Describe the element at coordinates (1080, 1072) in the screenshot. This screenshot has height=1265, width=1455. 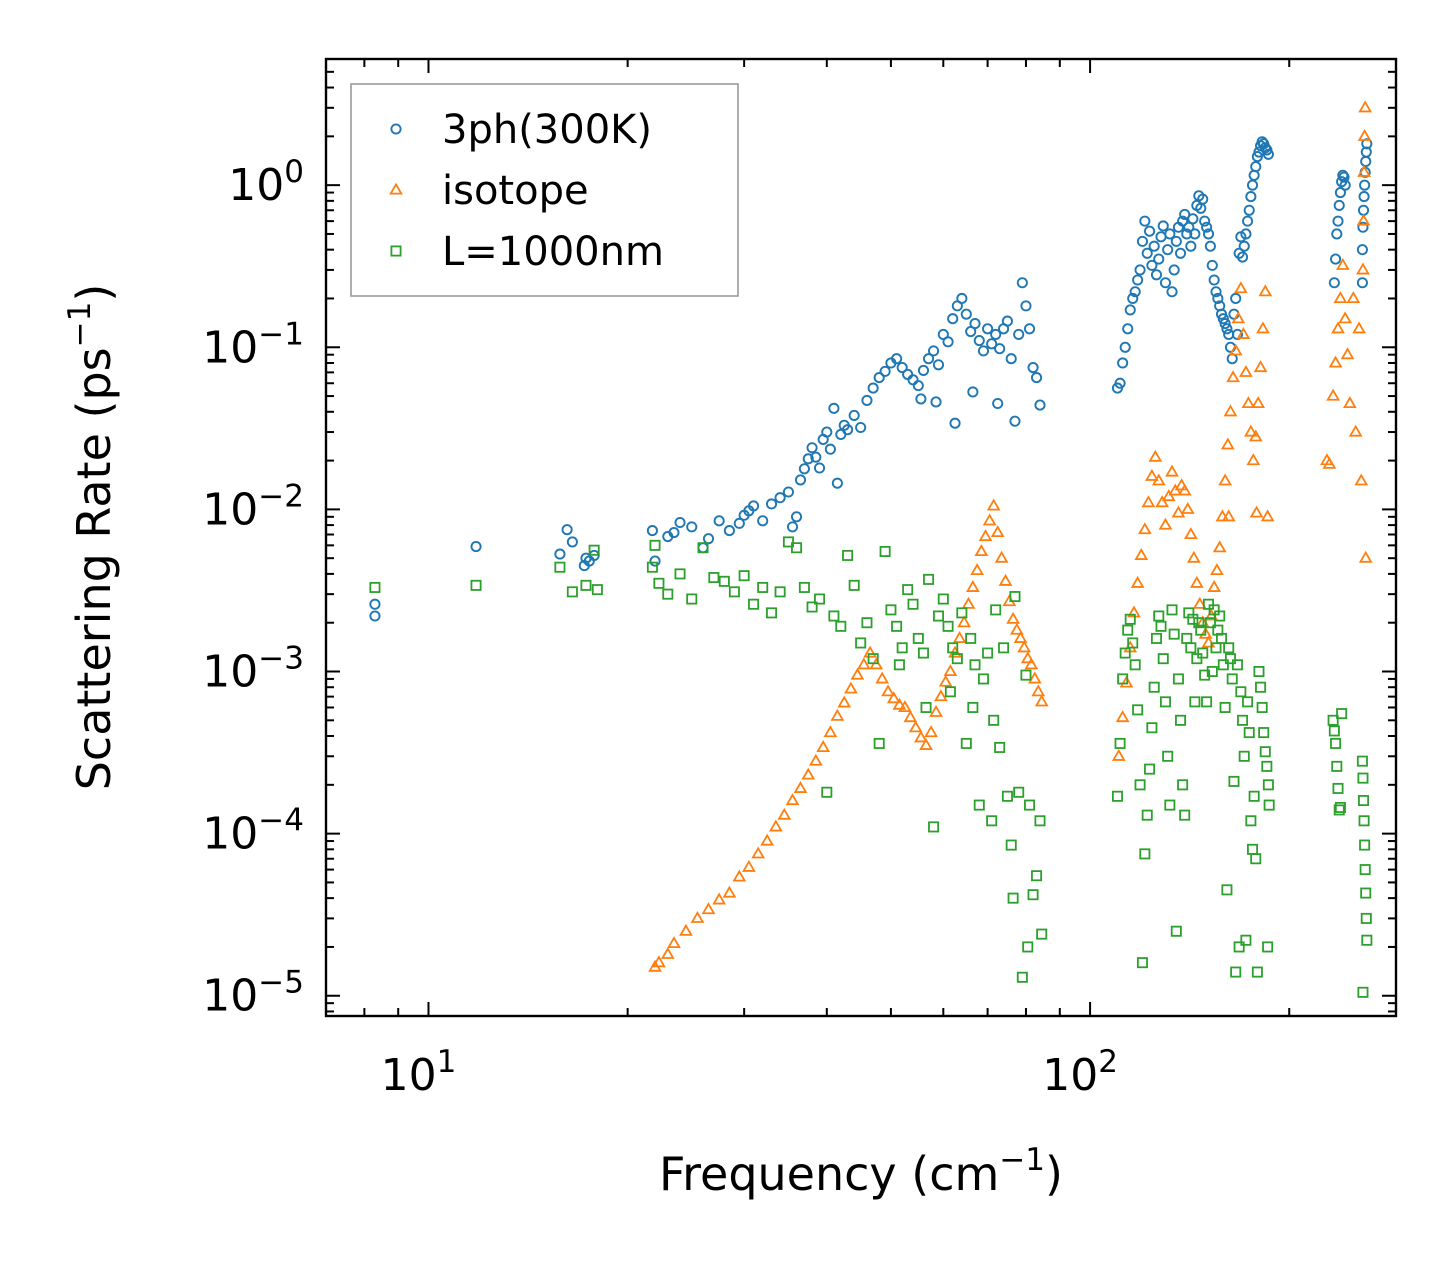
I see `x-tick-label: 102` at that location.